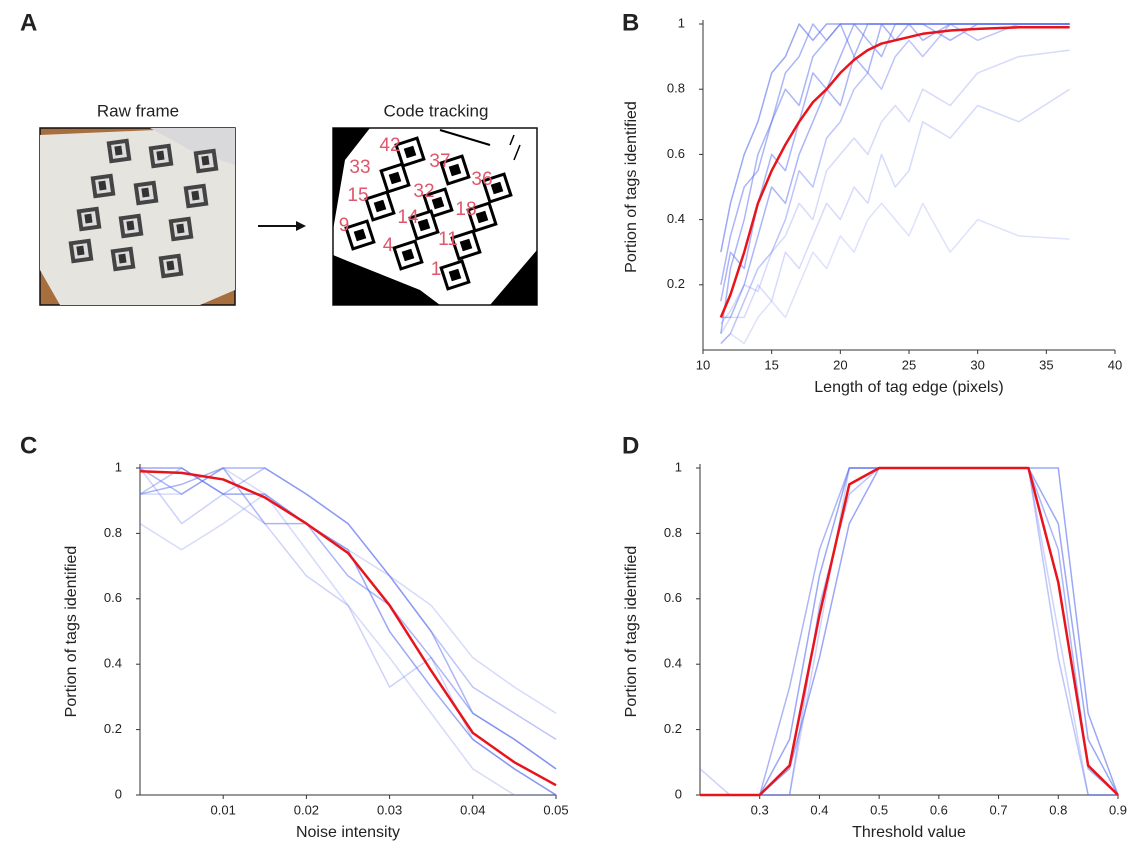 The width and height of the screenshot is (1128, 844). Describe the element at coordinates (703, 364) in the screenshot. I see `x-tick-label: 10` at that location.